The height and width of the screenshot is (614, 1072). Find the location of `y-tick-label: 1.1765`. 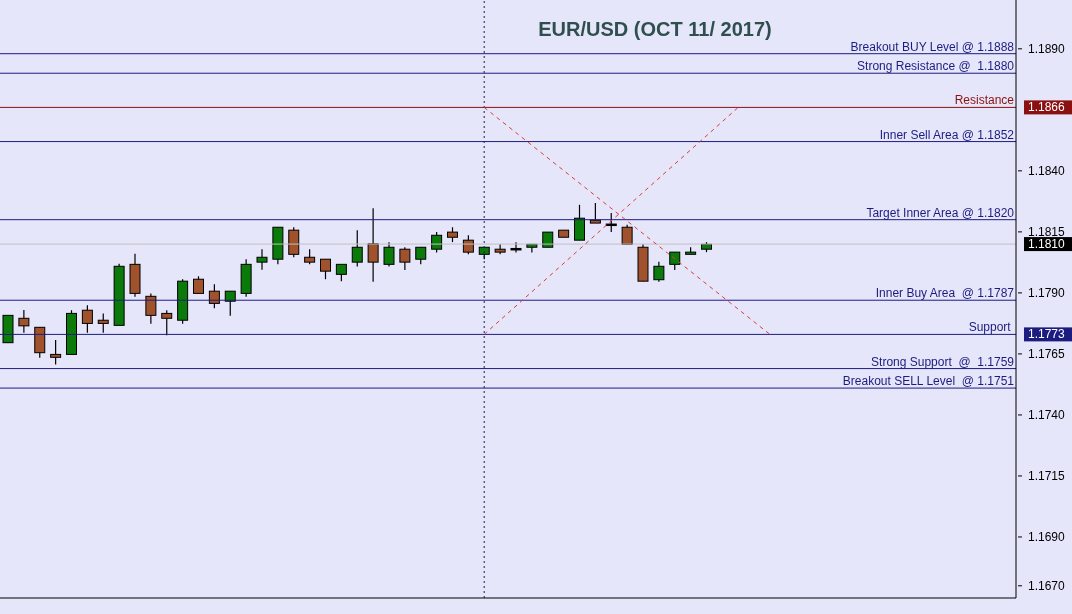

y-tick-label: 1.1765 is located at coordinates (1047, 353).